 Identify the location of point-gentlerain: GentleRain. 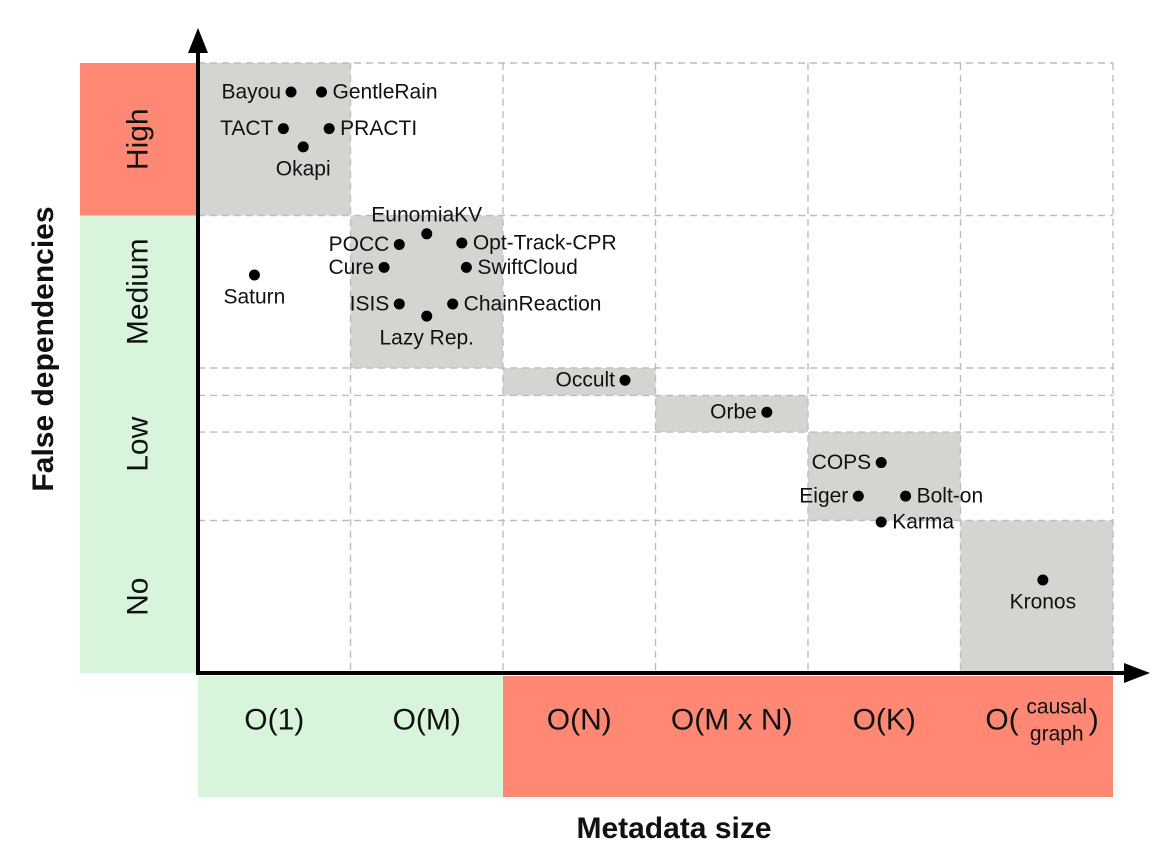
(377, 91).